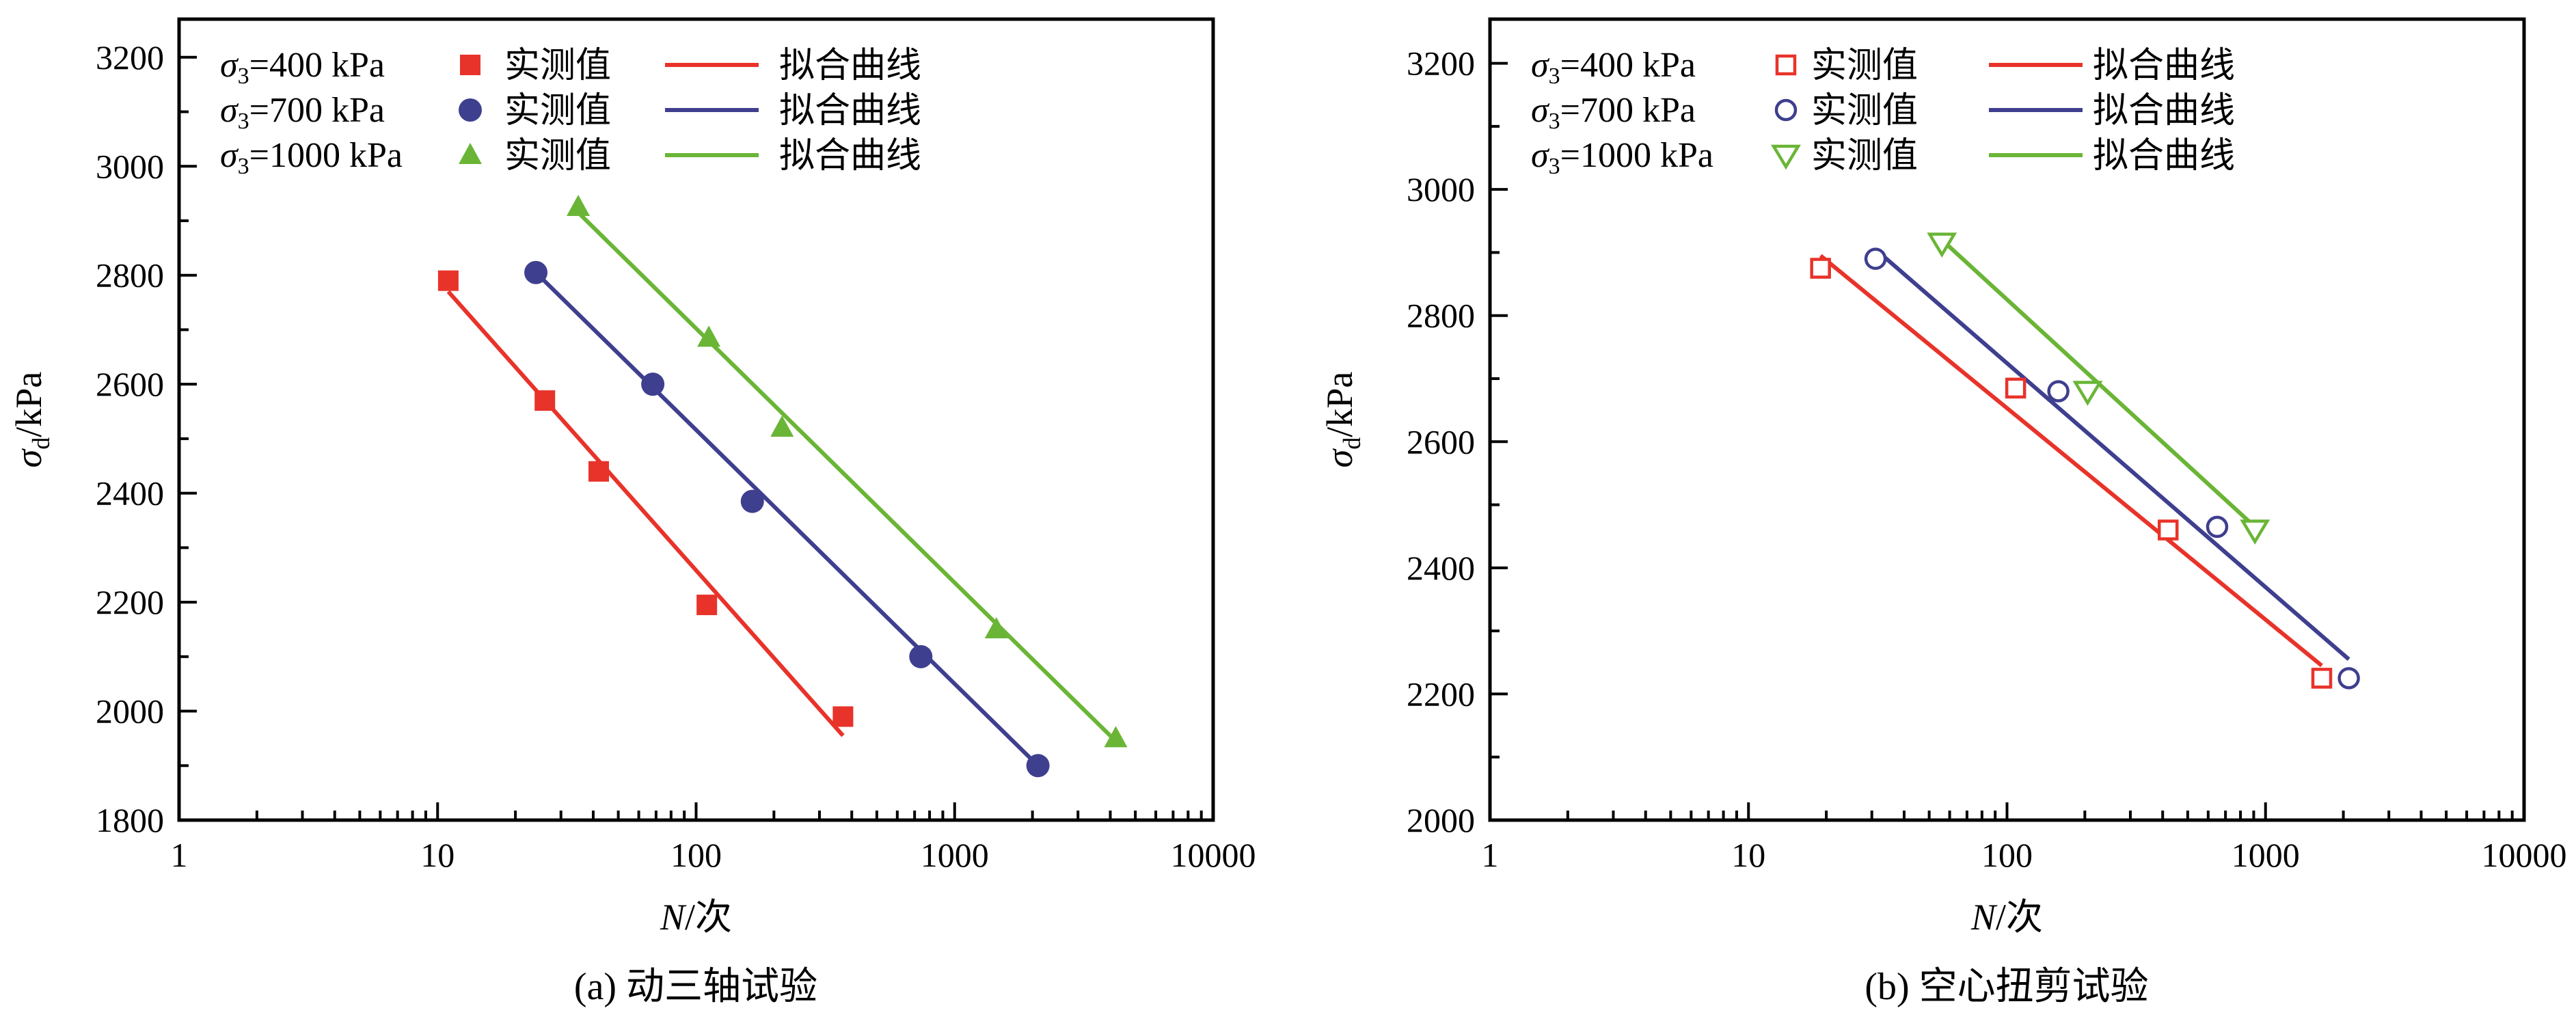 This screenshot has width=2576, height=1019. I want to click on panel-caption: (b) 空心扭剪试验, so click(2007, 987).